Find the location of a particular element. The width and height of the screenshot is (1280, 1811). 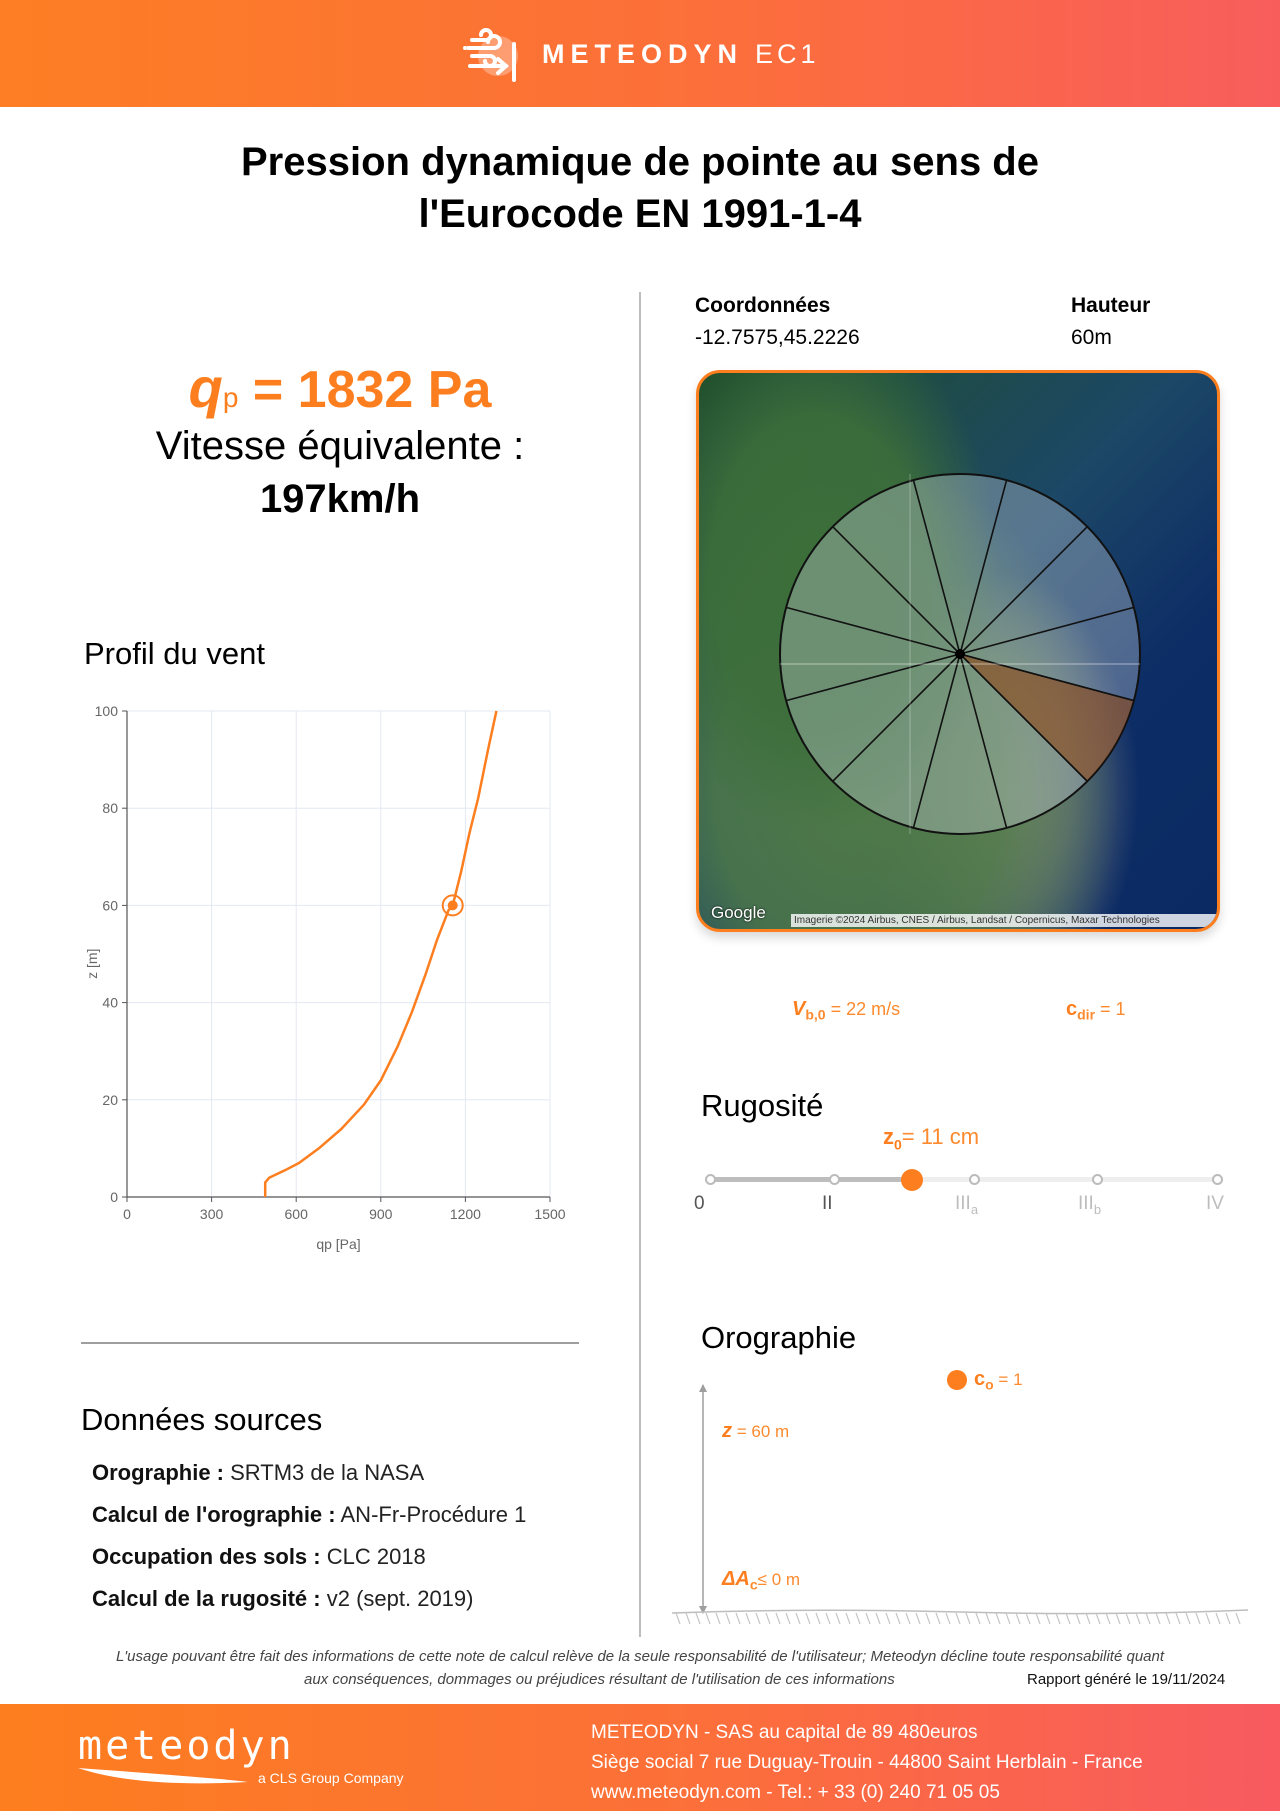

height-label: Hauteur is located at coordinates (1111, 305).